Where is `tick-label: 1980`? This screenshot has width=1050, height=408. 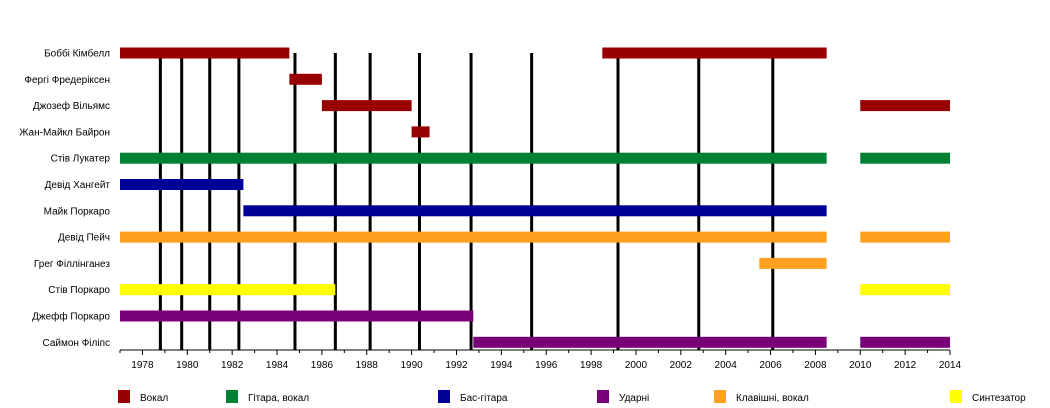 tick-label: 1980 is located at coordinates (187, 365).